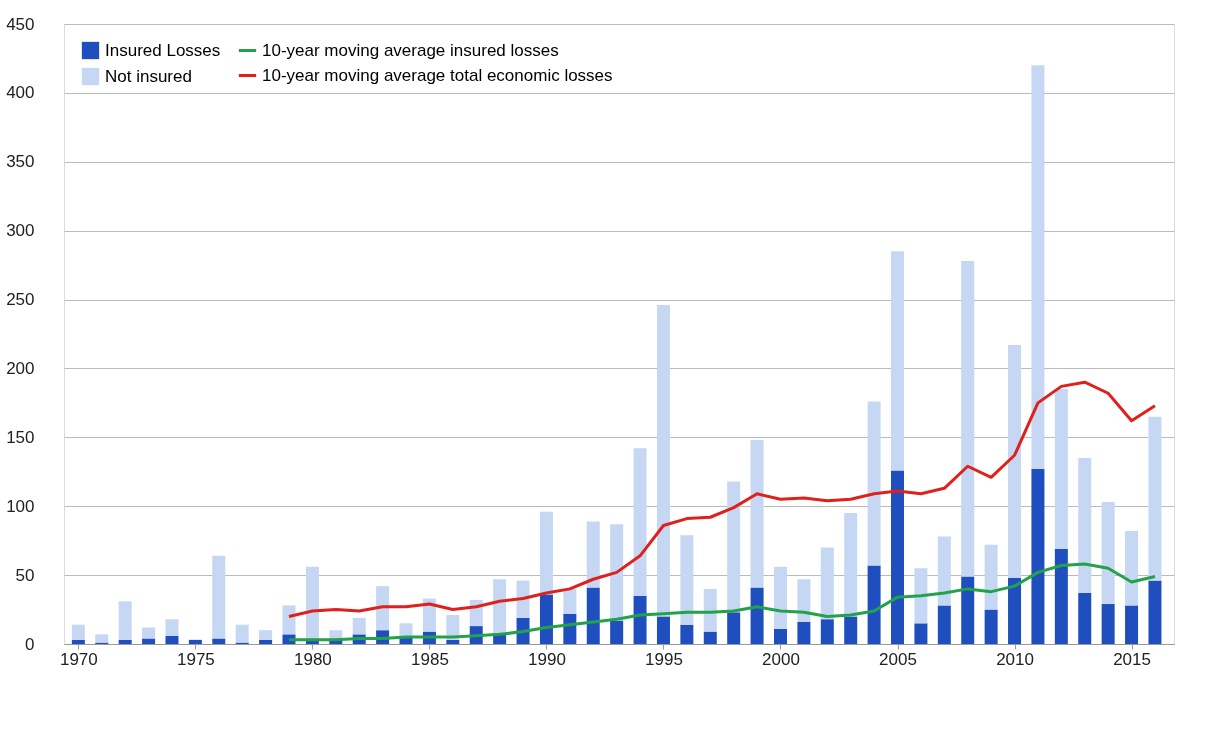  What do you see at coordinates (1132, 659) in the screenshot?
I see `x-tick-label: 2015` at bounding box center [1132, 659].